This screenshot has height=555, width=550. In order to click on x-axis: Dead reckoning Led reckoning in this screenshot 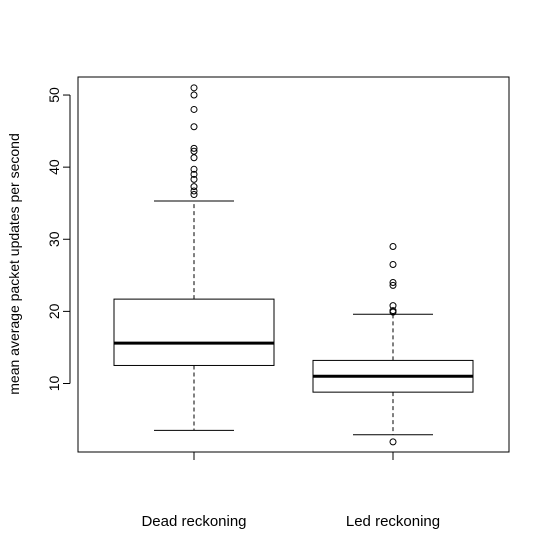, I will do `click(290, 491)`.